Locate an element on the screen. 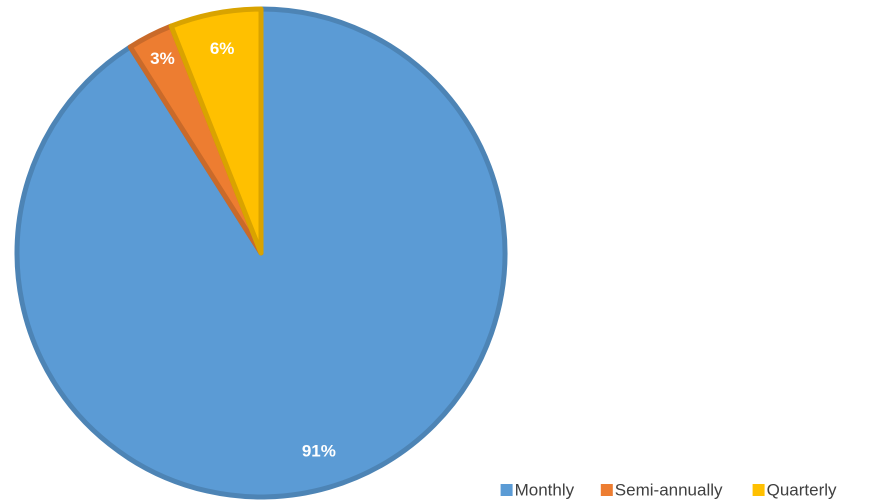 The image size is (874, 503). legend-label: Quarterly is located at coordinates (802, 489).